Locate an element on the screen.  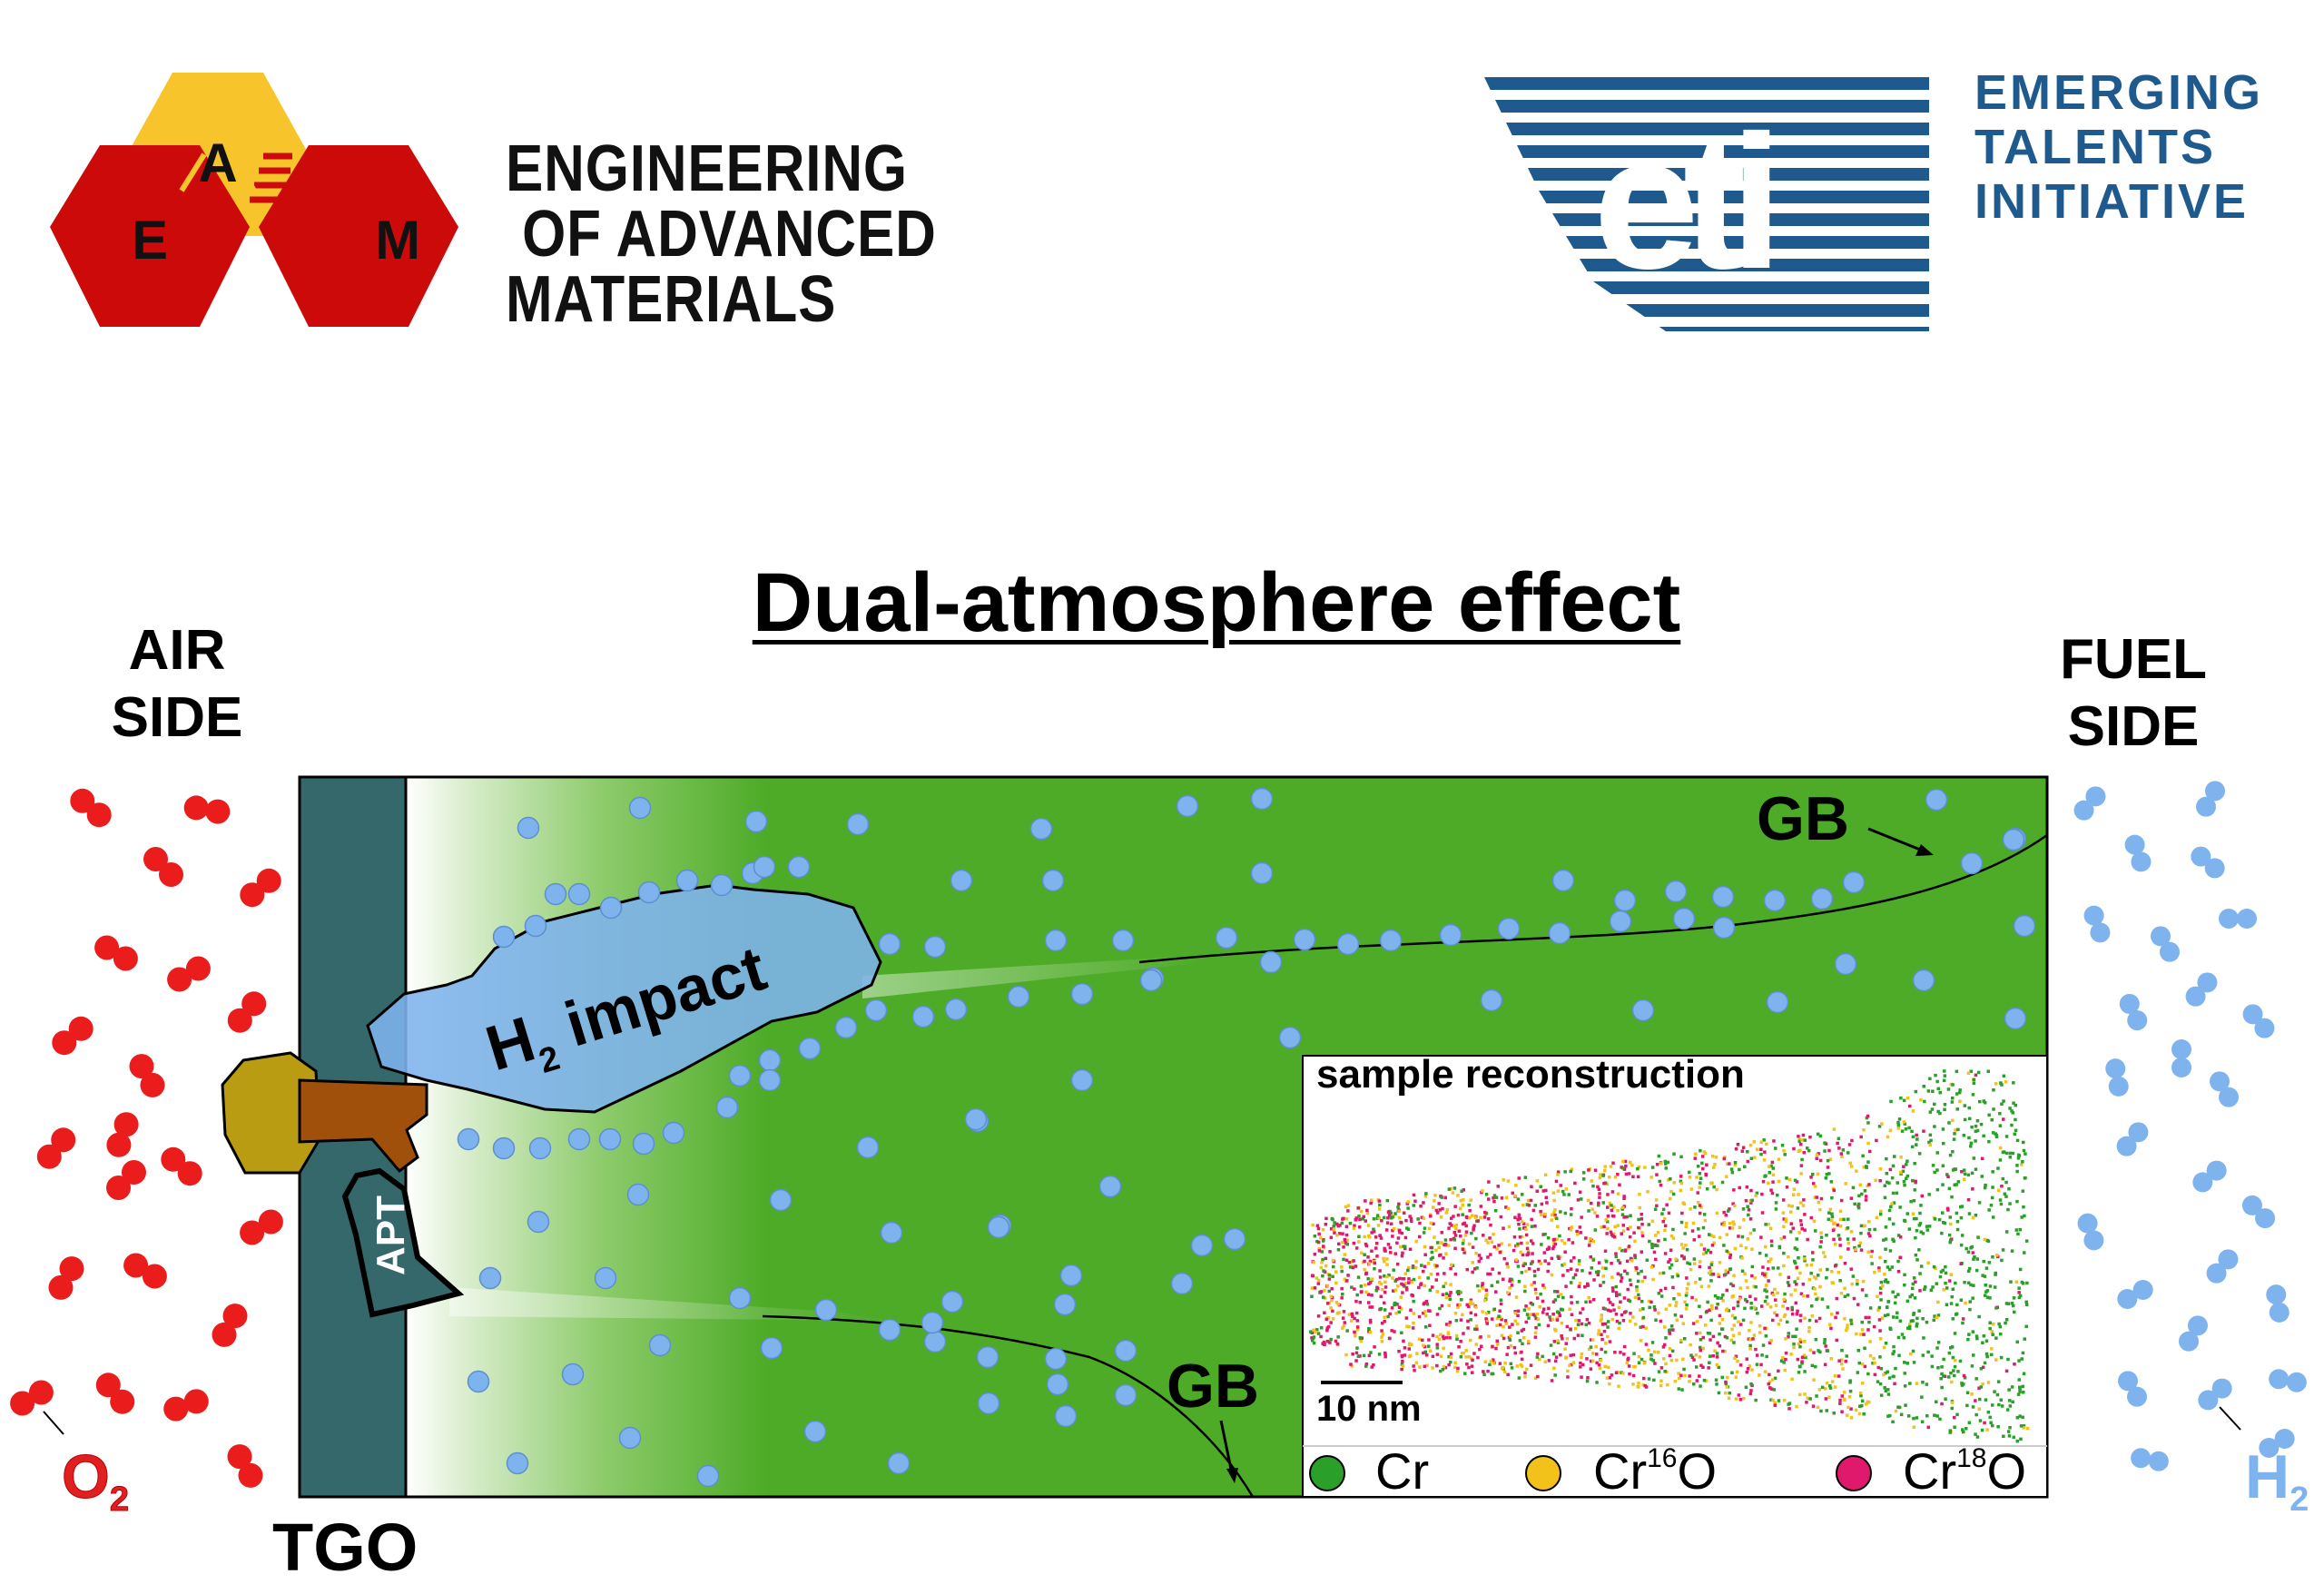
h2-atom is located at coordinates (2279, 1379).